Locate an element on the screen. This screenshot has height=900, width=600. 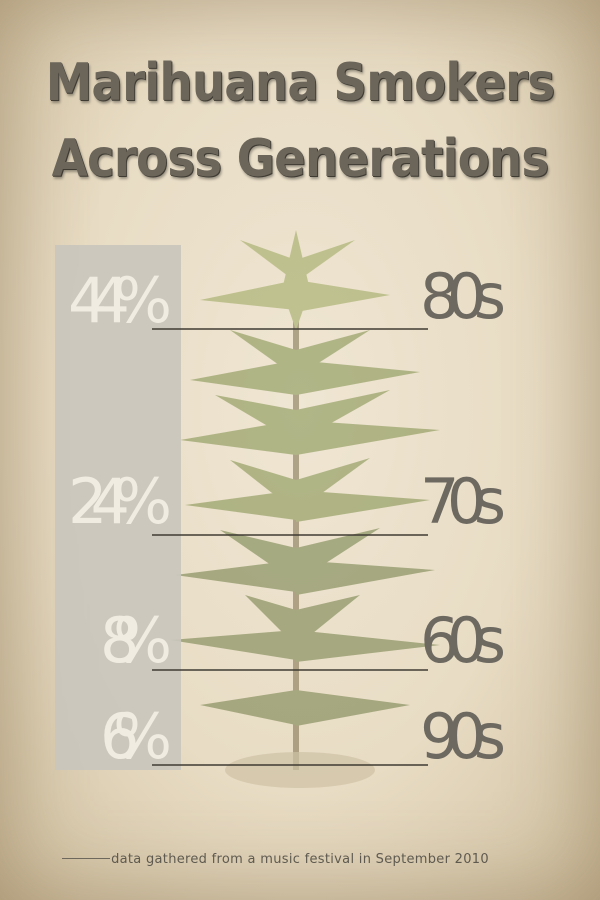
percent-label: 24% is located at coordinates (120, 501).